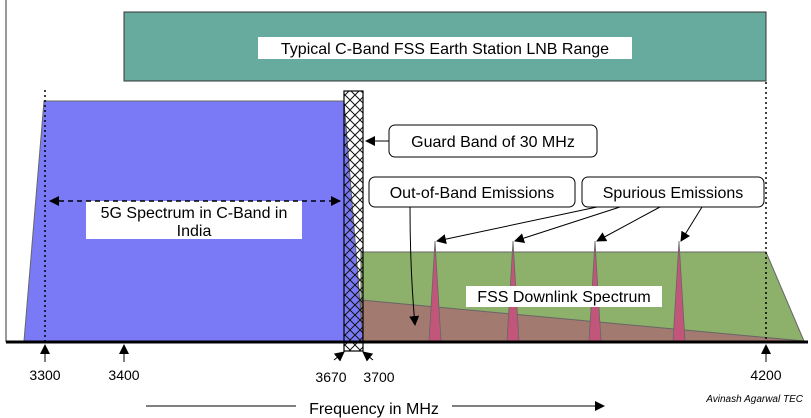  I want to click on guard-band-block, so click(353, 221).